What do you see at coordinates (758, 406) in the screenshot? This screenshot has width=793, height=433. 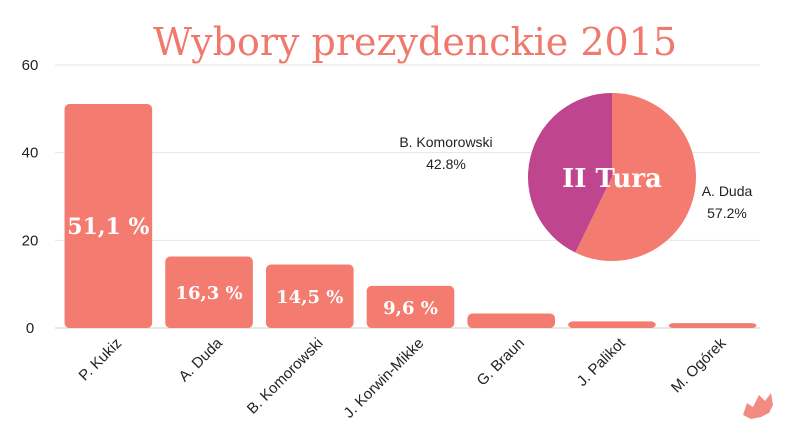 I see `site-logo` at bounding box center [758, 406].